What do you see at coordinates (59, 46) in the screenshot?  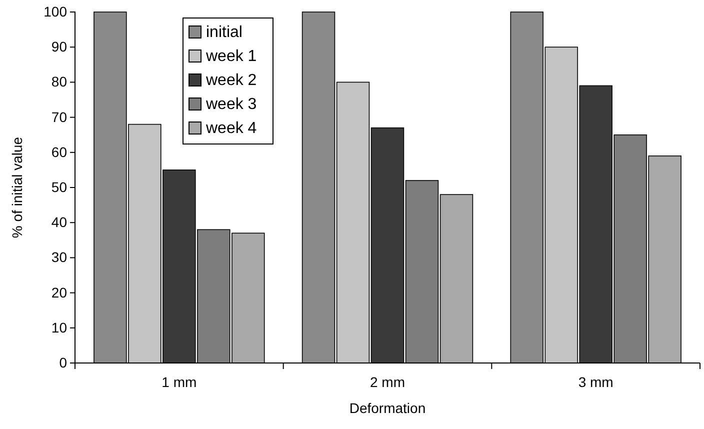 I see `y-tick-label: 90` at bounding box center [59, 46].